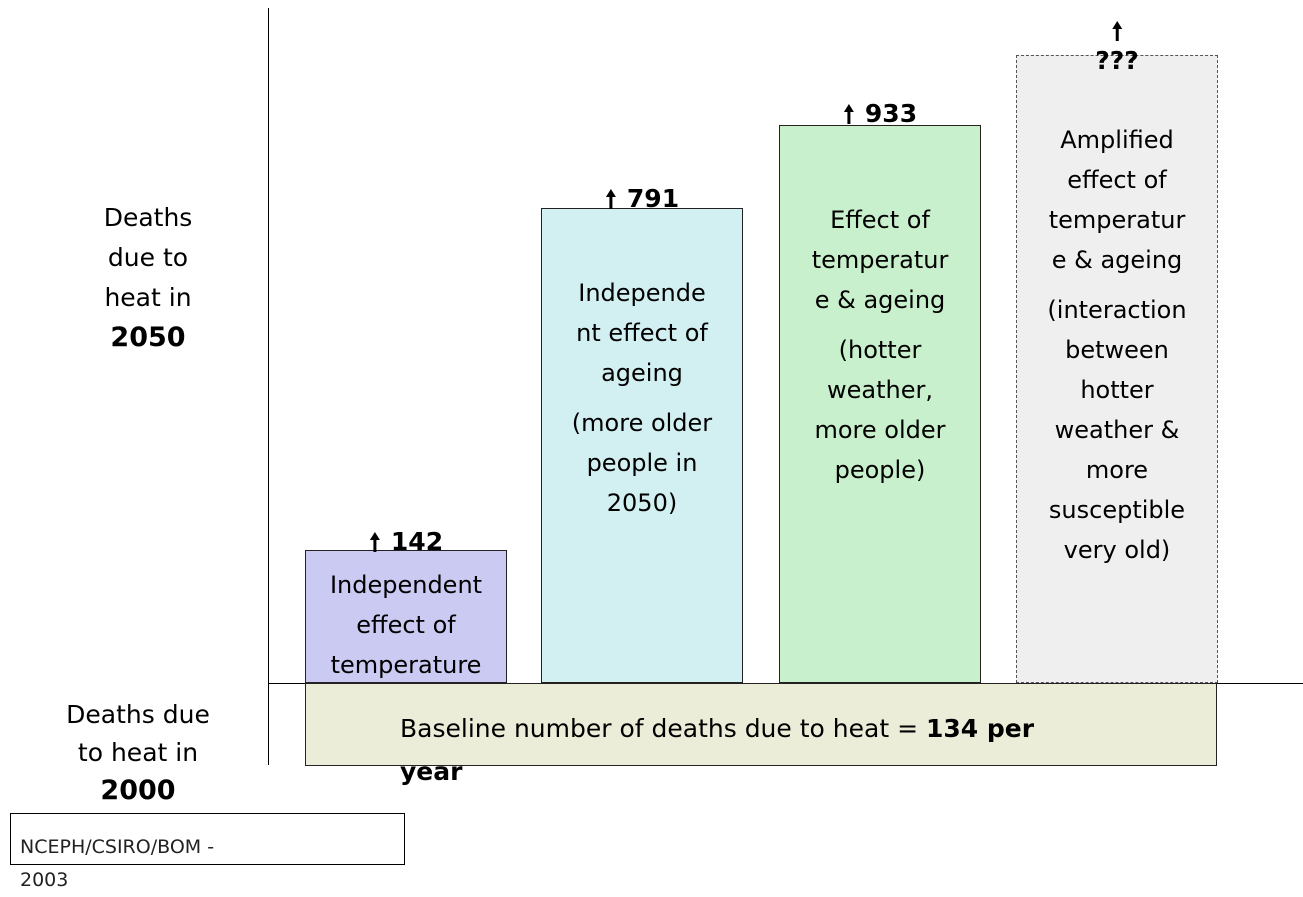 The width and height of the screenshot is (1303, 897). What do you see at coordinates (642, 293) in the screenshot?
I see `bar-text-line: Independe` at bounding box center [642, 293].